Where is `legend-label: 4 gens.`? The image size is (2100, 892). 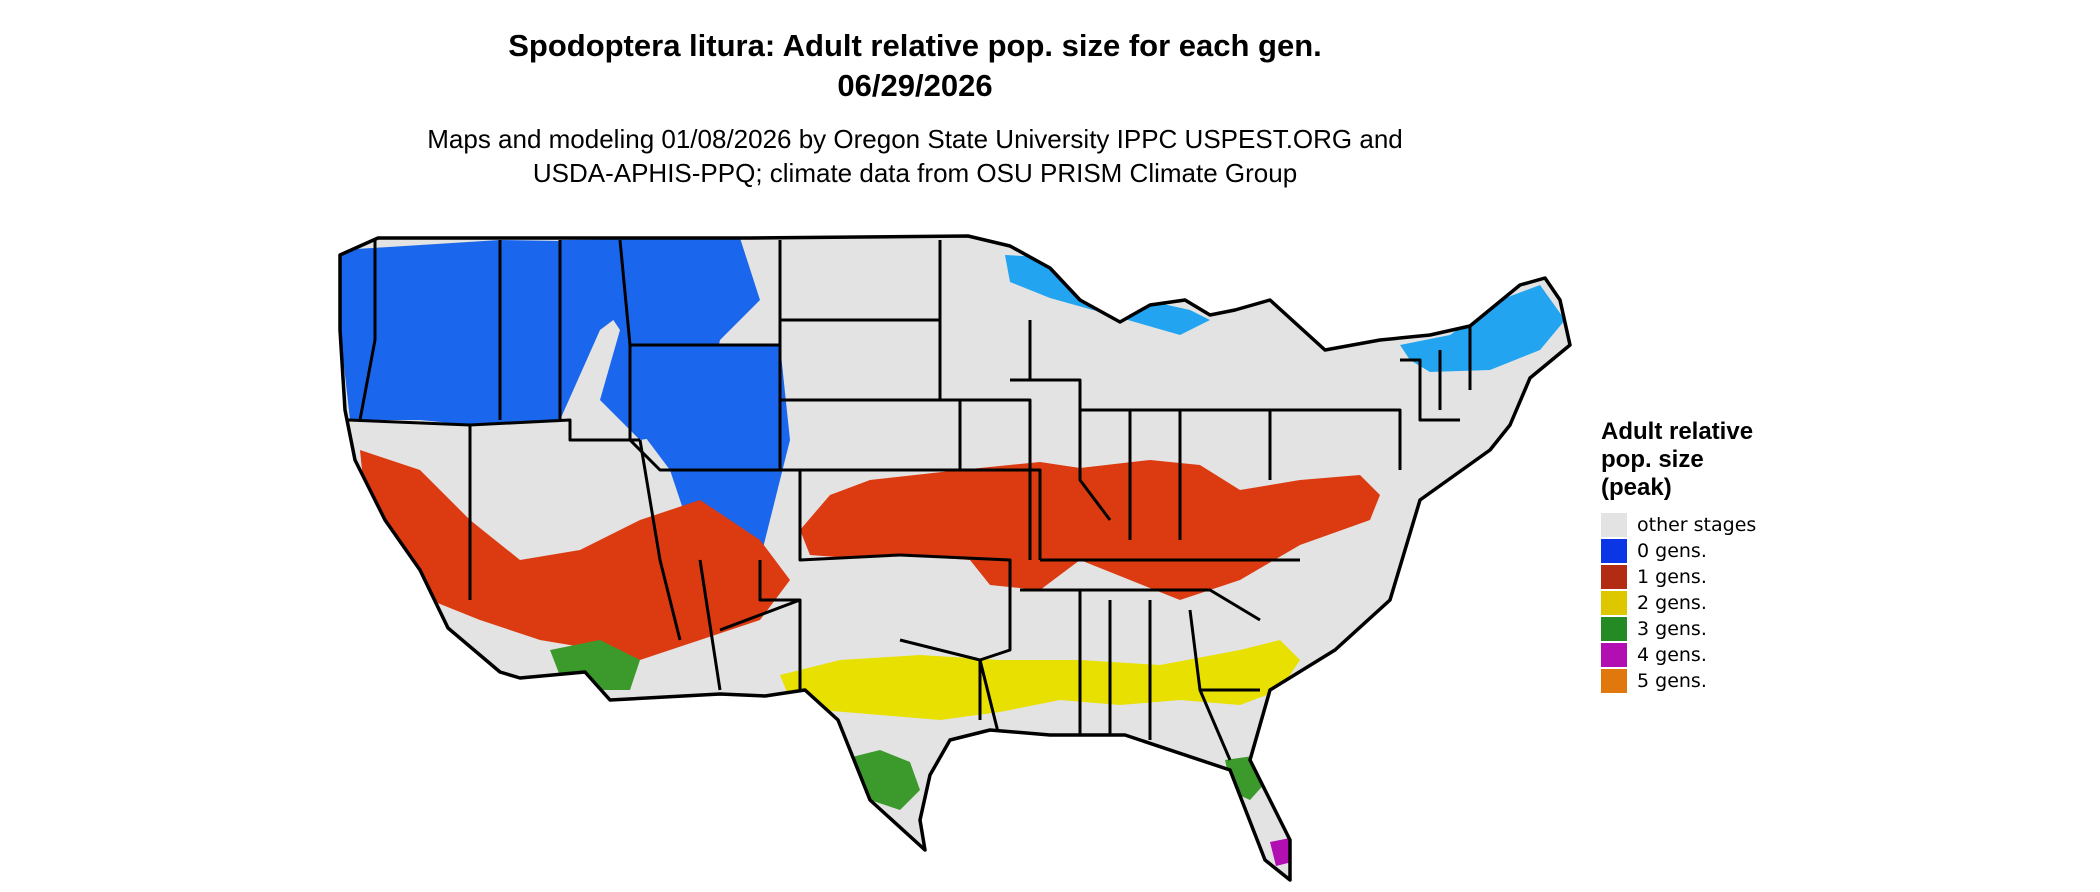
legend-label: 4 gens. is located at coordinates (1672, 655).